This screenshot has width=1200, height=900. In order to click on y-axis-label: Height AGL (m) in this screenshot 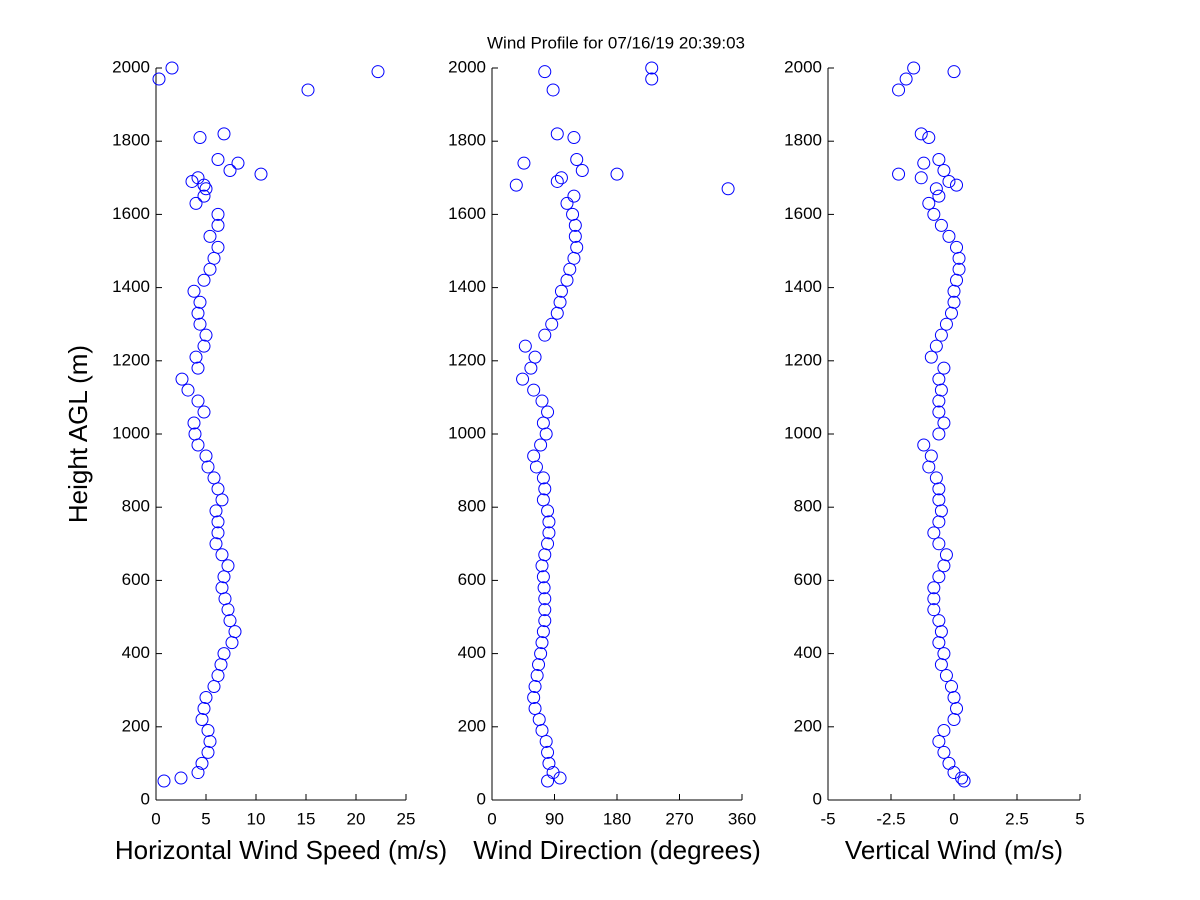, I will do `click(78, 434)`.